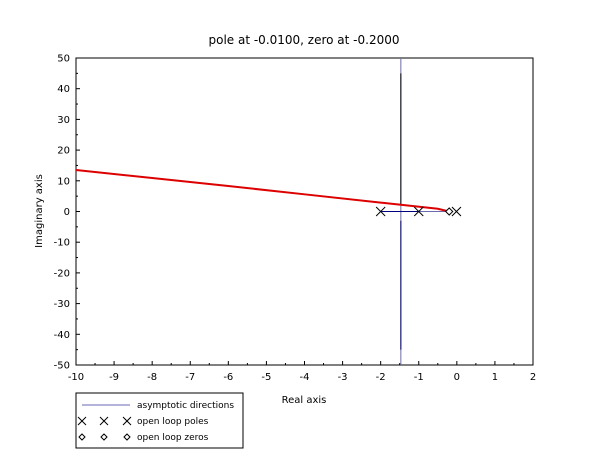  Describe the element at coordinates (63, 151) in the screenshot. I see `y-tick-label: 20` at that location.